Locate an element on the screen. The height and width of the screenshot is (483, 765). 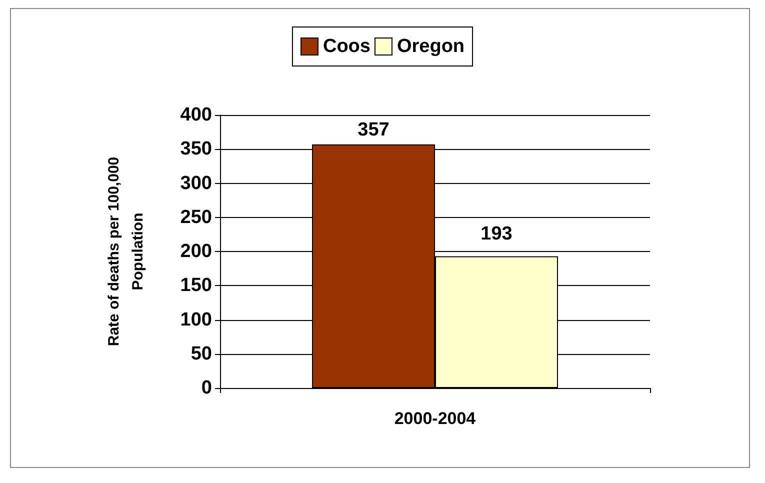
y-tick-label: 100 is located at coordinates (196, 319).